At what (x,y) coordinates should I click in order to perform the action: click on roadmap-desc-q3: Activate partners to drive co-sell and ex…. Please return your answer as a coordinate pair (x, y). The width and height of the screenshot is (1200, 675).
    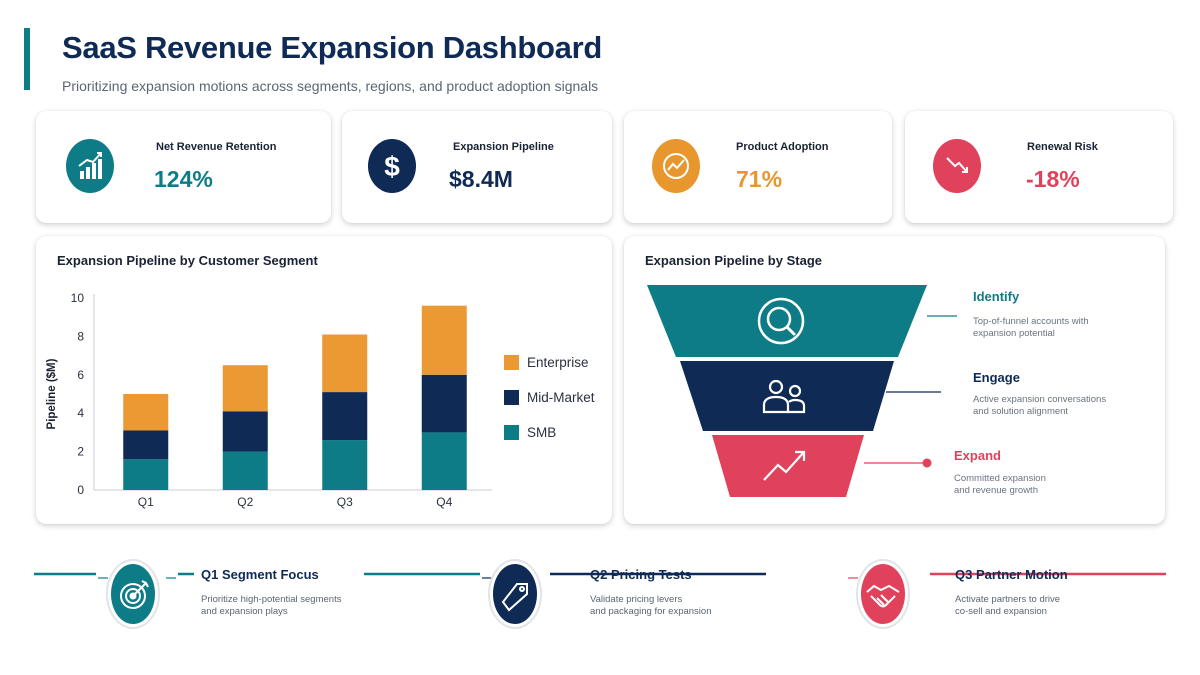
    Looking at the image, I should click on (1008, 605).